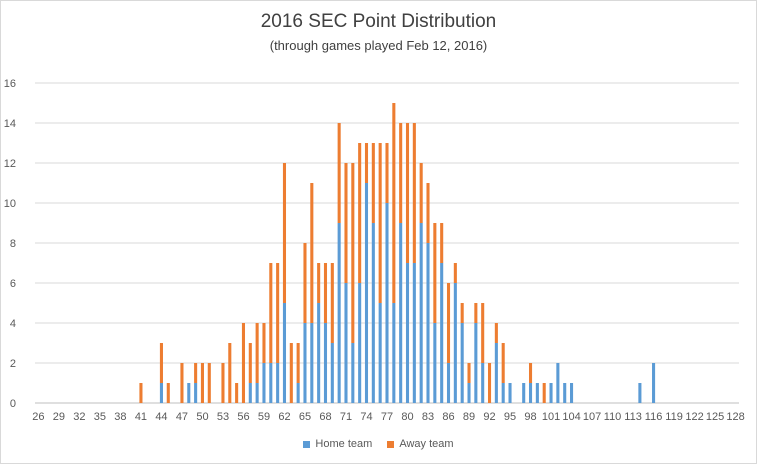 The width and height of the screenshot is (757, 465). Describe the element at coordinates (13, 324) in the screenshot. I see `y-tick-label: 4` at that location.